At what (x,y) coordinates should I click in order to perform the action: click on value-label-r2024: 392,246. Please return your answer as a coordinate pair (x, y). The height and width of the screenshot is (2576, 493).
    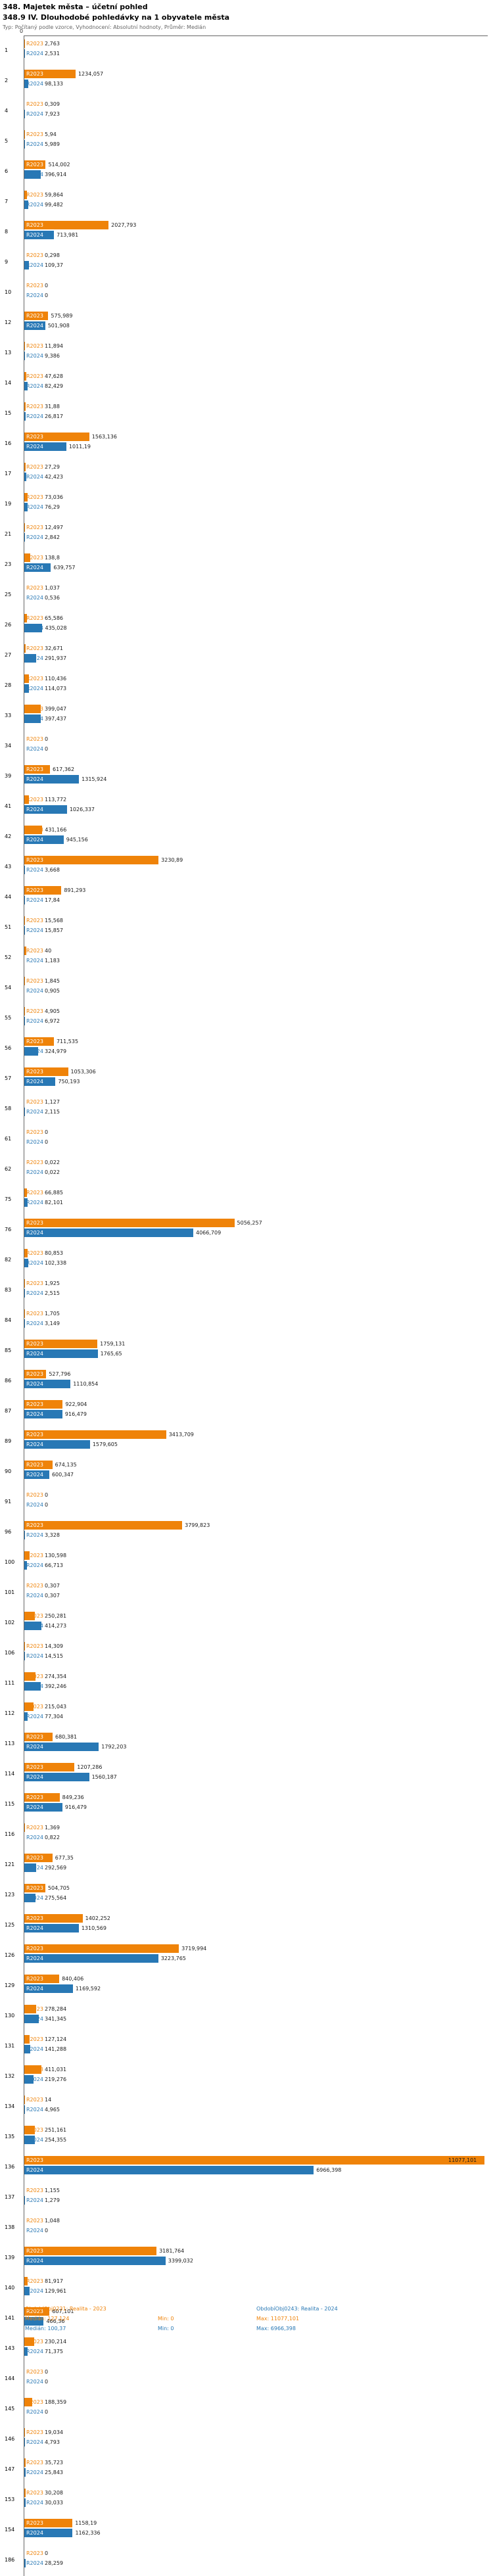
    Looking at the image, I should click on (55, 1686).